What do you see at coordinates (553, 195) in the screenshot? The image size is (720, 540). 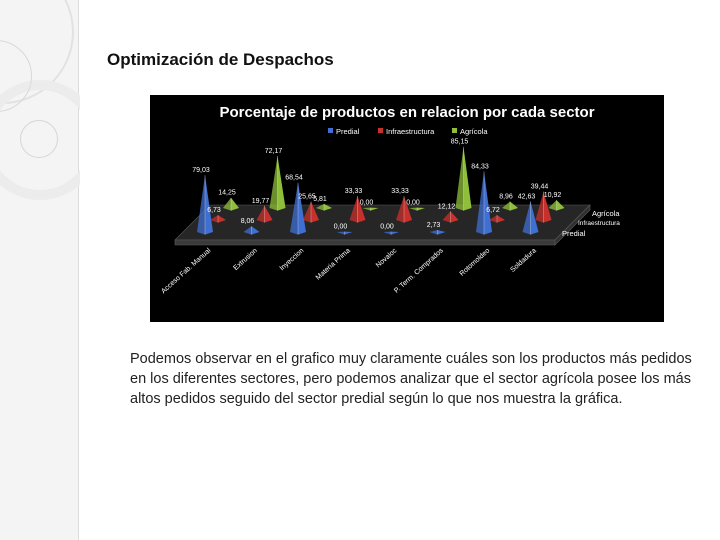 I see `data-label: 10,92` at bounding box center [553, 195].